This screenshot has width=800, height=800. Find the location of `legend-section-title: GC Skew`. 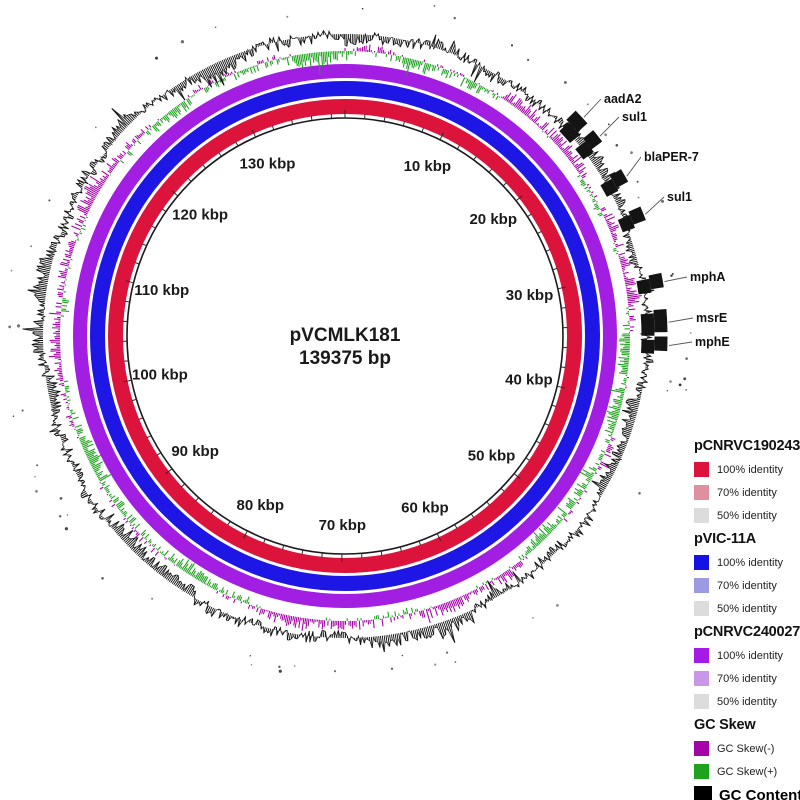

legend-section-title: GC Skew is located at coordinates (725, 725).